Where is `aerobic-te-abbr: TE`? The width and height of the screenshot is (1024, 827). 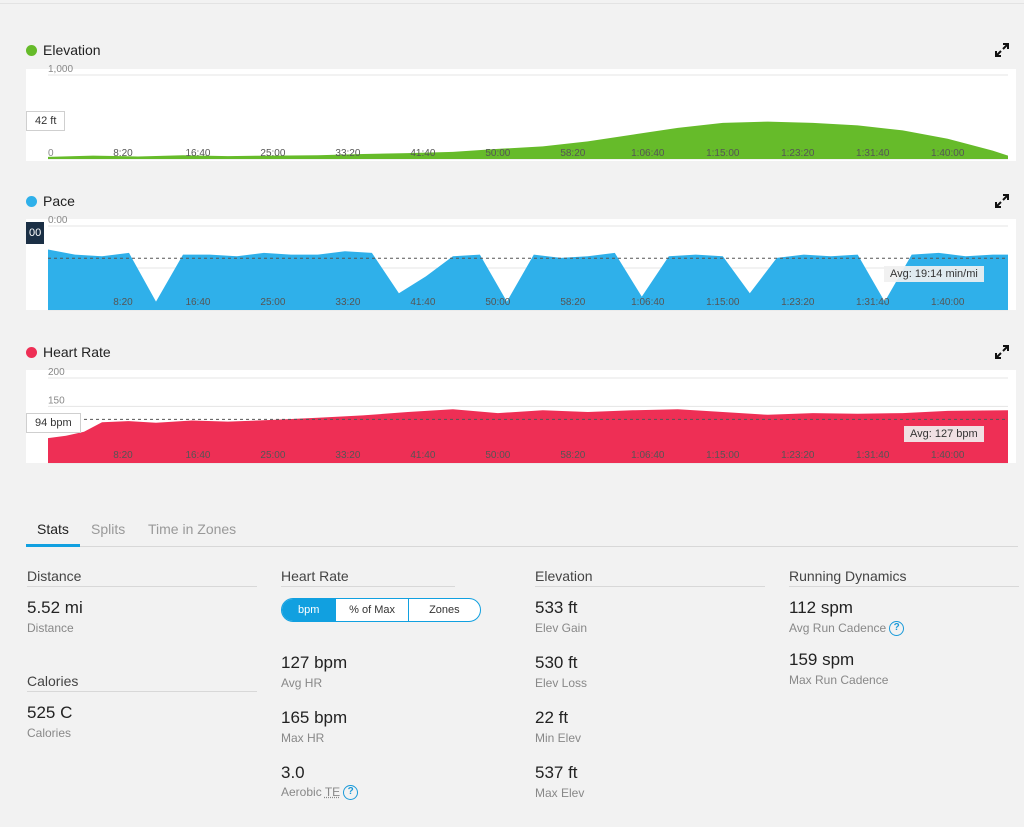
aerobic-te-abbr: TE is located at coordinates (332, 792).